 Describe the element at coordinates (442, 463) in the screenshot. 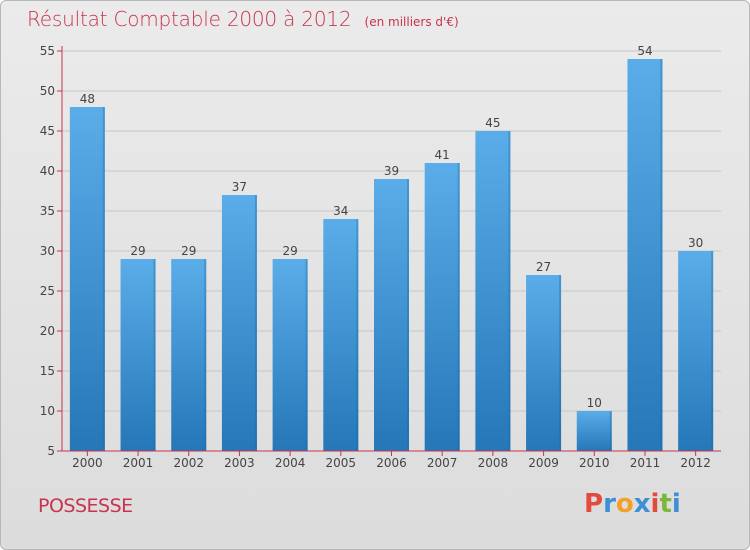

I see `x-tick-label: 2007` at that location.